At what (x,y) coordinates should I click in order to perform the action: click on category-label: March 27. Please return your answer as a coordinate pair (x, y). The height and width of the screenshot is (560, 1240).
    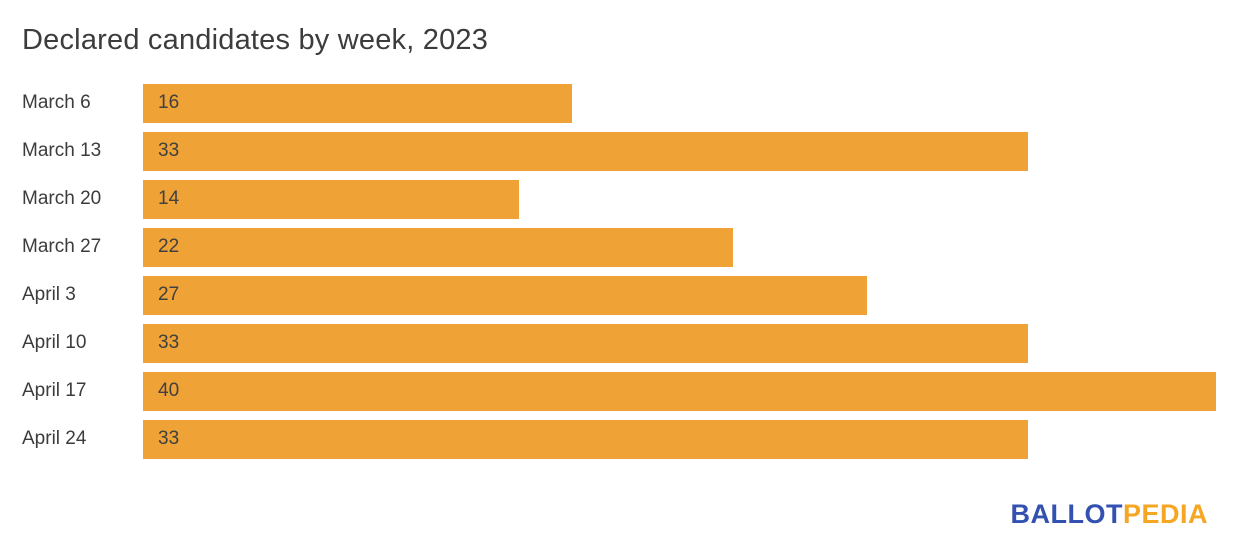
    Looking at the image, I should click on (62, 246).